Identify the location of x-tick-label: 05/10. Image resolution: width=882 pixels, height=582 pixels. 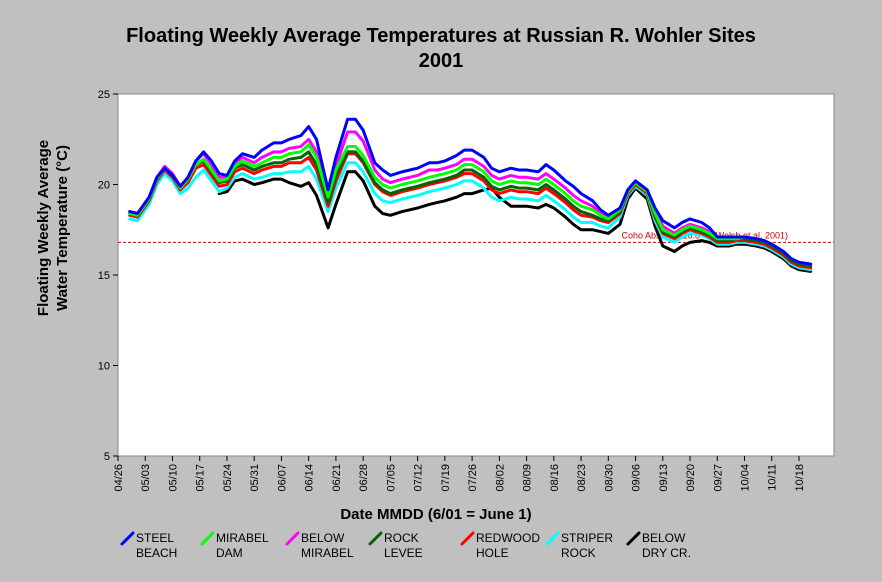
(173, 478).